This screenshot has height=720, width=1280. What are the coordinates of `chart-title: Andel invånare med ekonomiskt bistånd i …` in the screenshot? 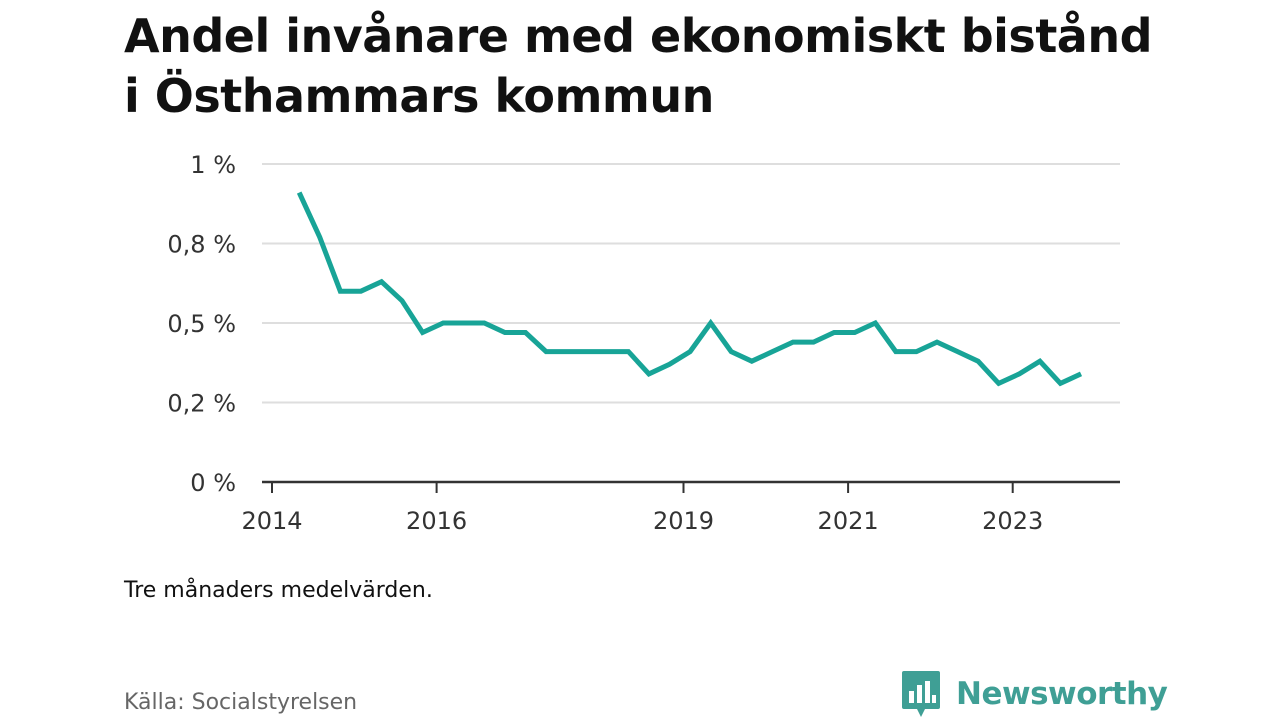 It's located at (638, 66).